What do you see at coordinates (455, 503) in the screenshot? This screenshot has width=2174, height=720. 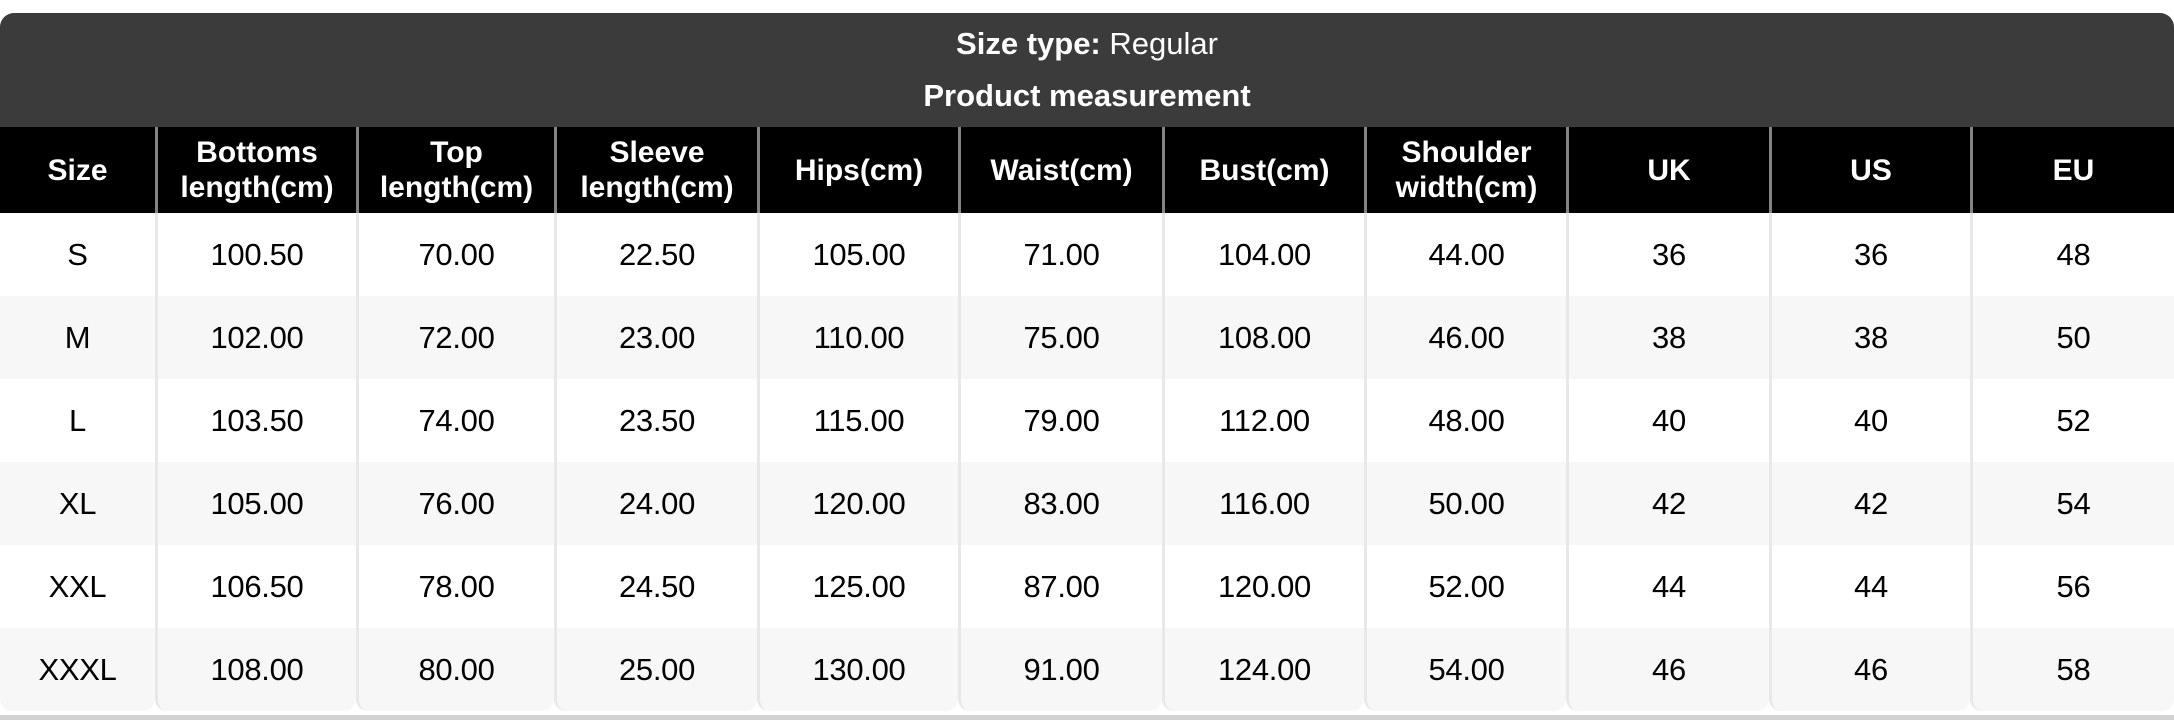 I see `table-cell: 76.00` at bounding box center [455, 503].